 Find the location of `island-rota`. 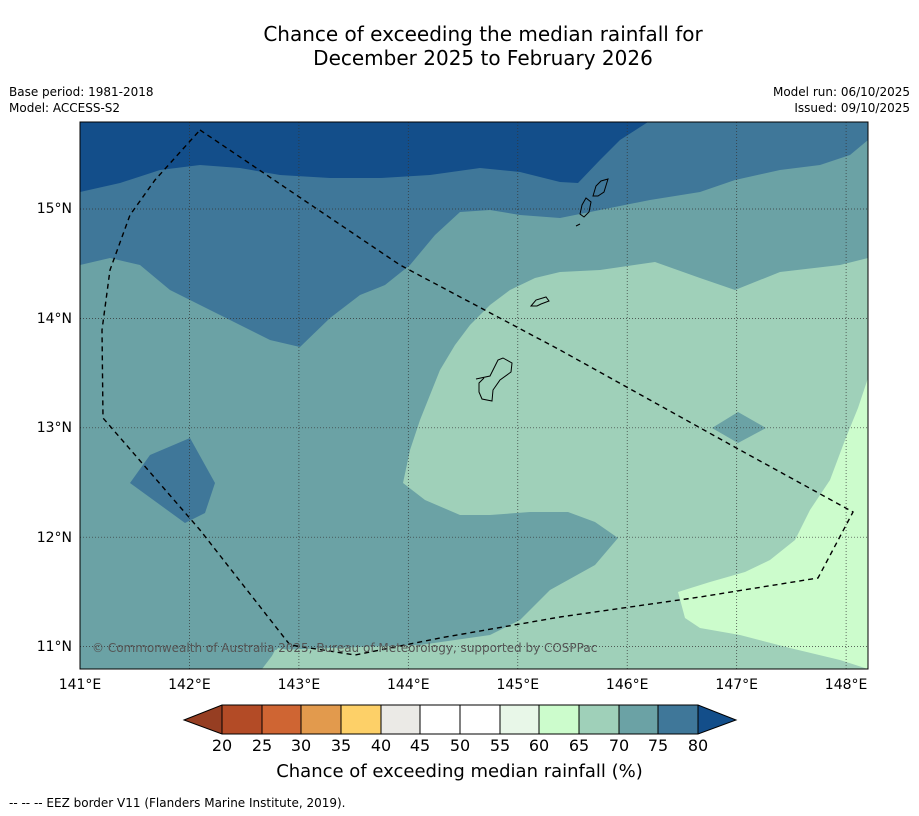

island-rota is located at coordinates (539, 301).